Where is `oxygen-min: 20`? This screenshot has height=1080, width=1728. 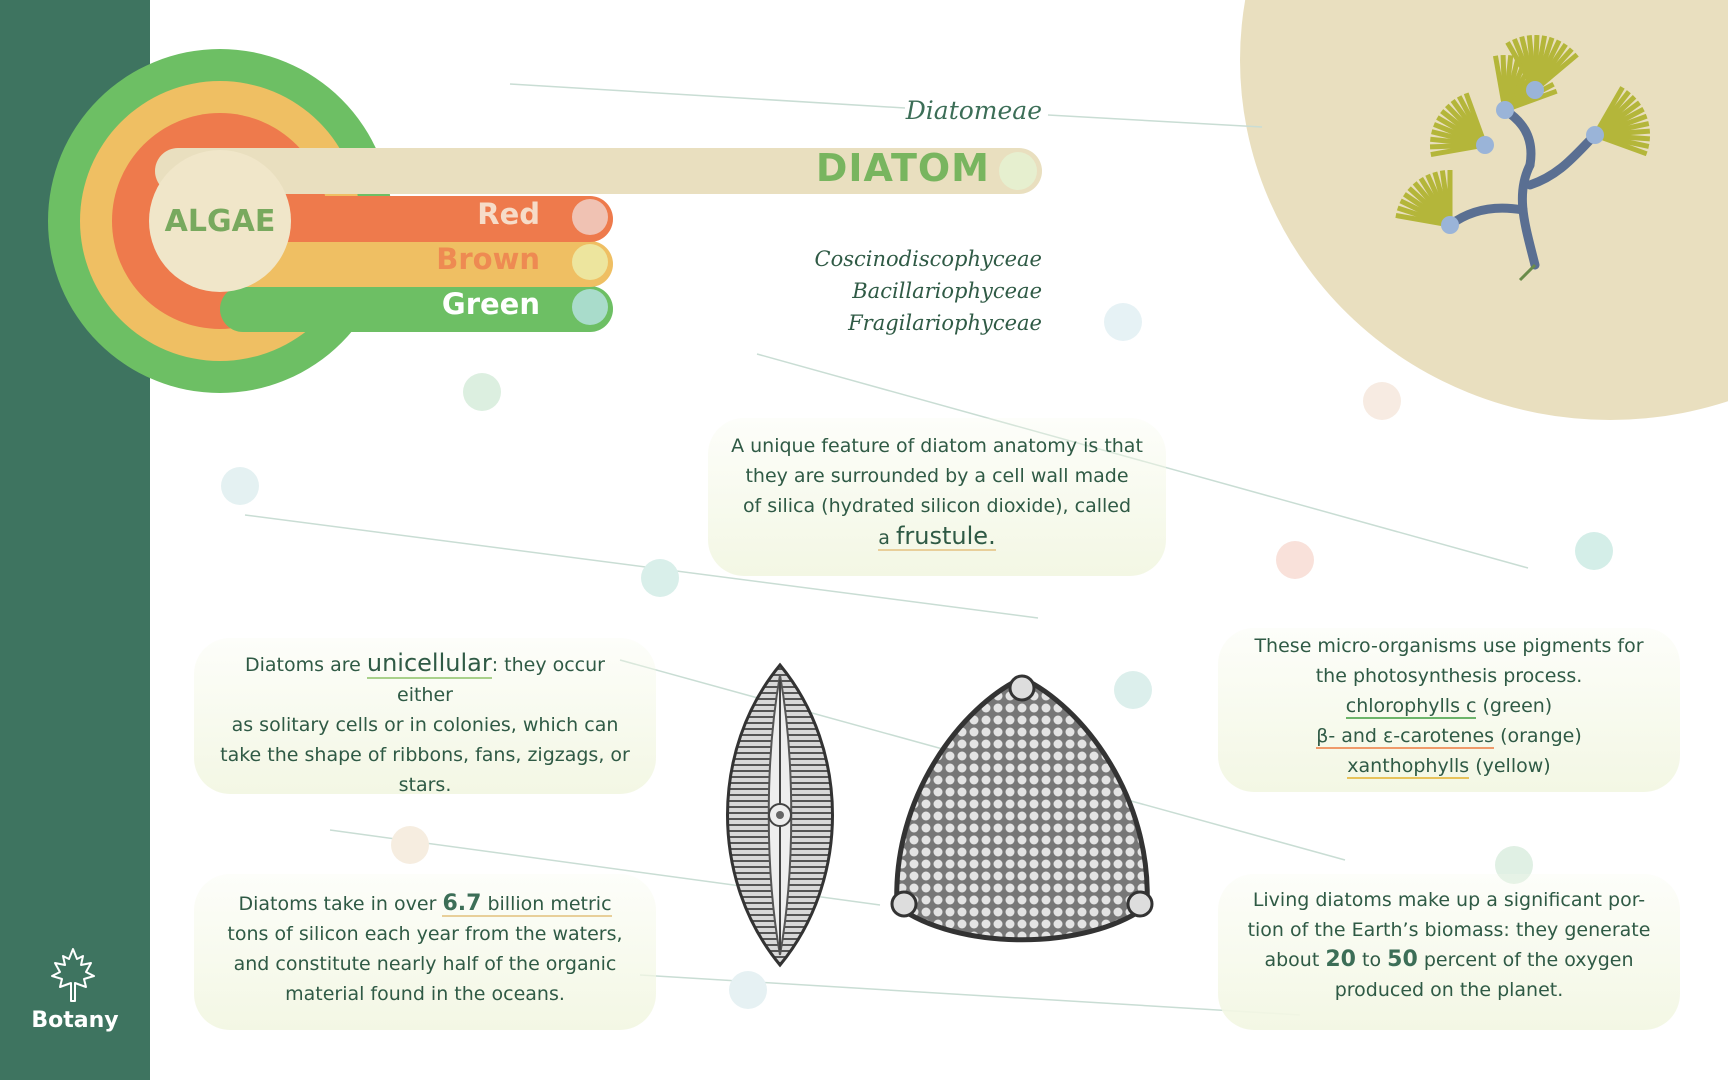
oxygen-min: 20 is located at coordinates (1340, 959).